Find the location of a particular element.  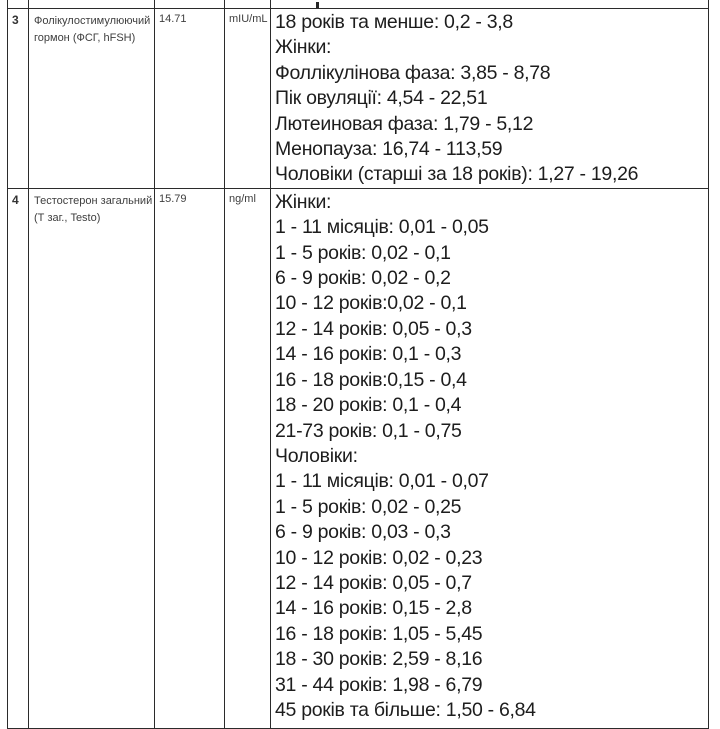

reference-range-line: 31 - 44 років: 1,98 - 6,79 is located at coordinates (379, 684).